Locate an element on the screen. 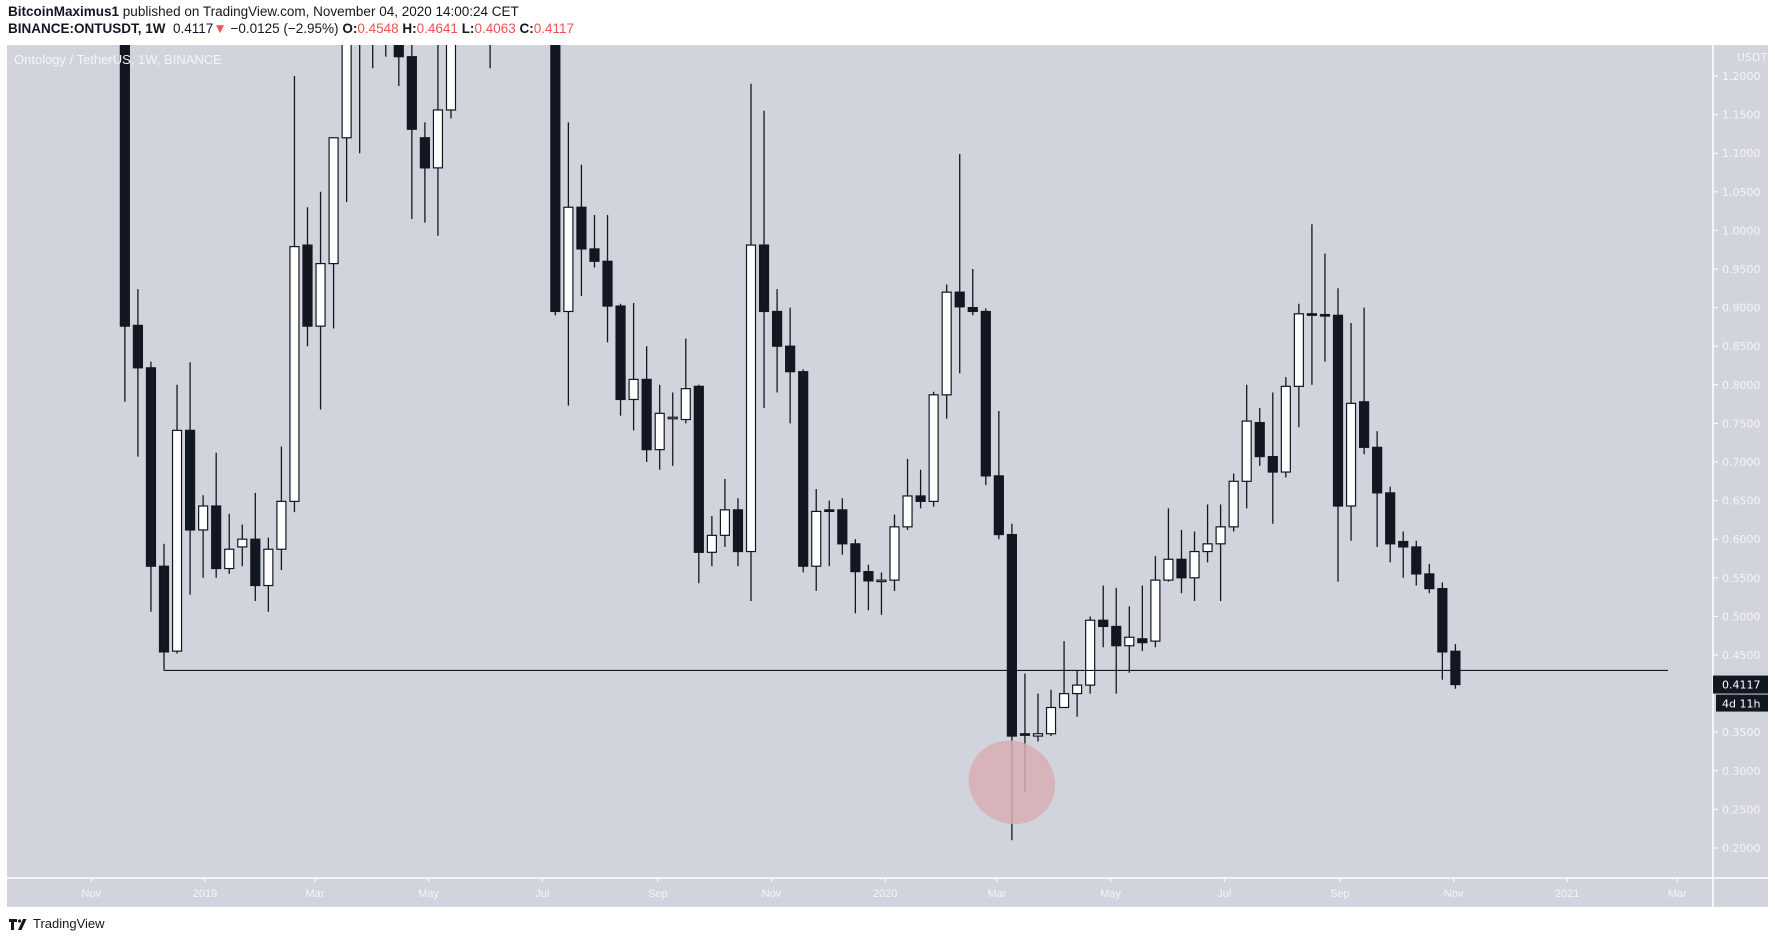 Image resolution: width=1775 pixels, height=944 pixels. footer: TradingView is located at coordinates (56, 923).